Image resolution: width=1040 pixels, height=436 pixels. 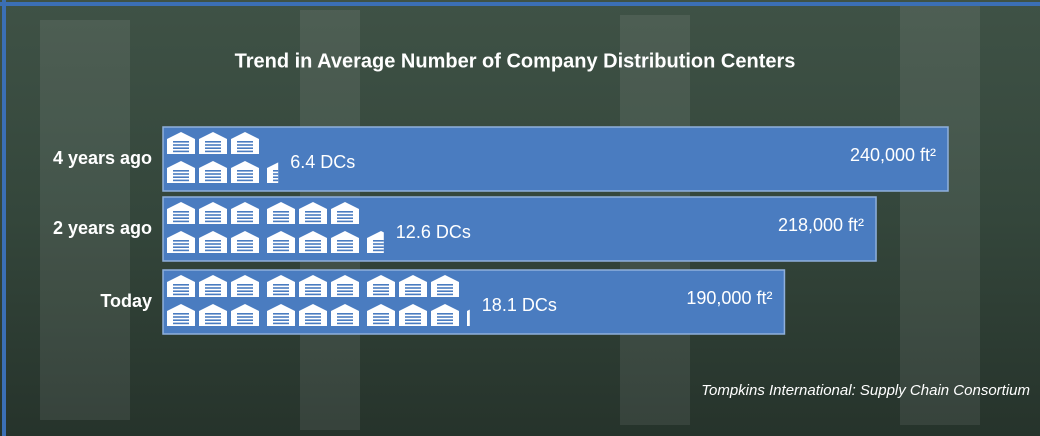 What do you see at coordinates (275, 227) in the screenshot?
I see `dc-icons` at bounding box center [275, 227].